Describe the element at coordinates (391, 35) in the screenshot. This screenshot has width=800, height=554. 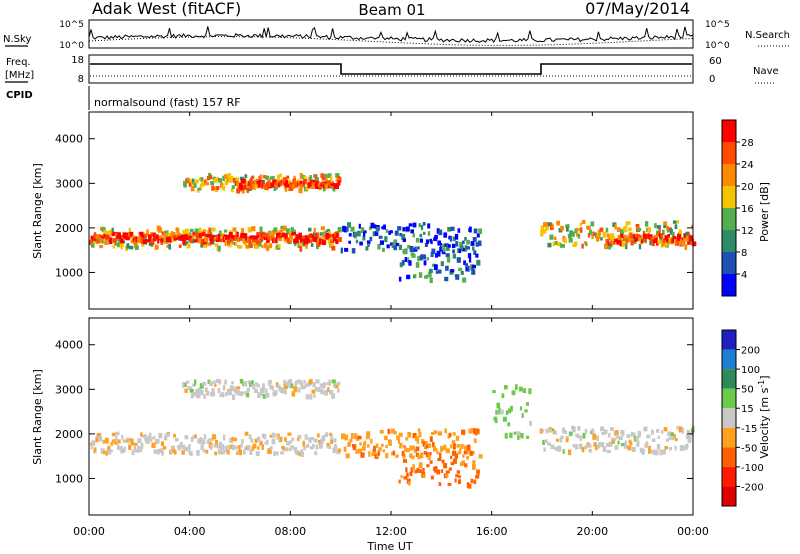
I see `nsky-trace` at that location.